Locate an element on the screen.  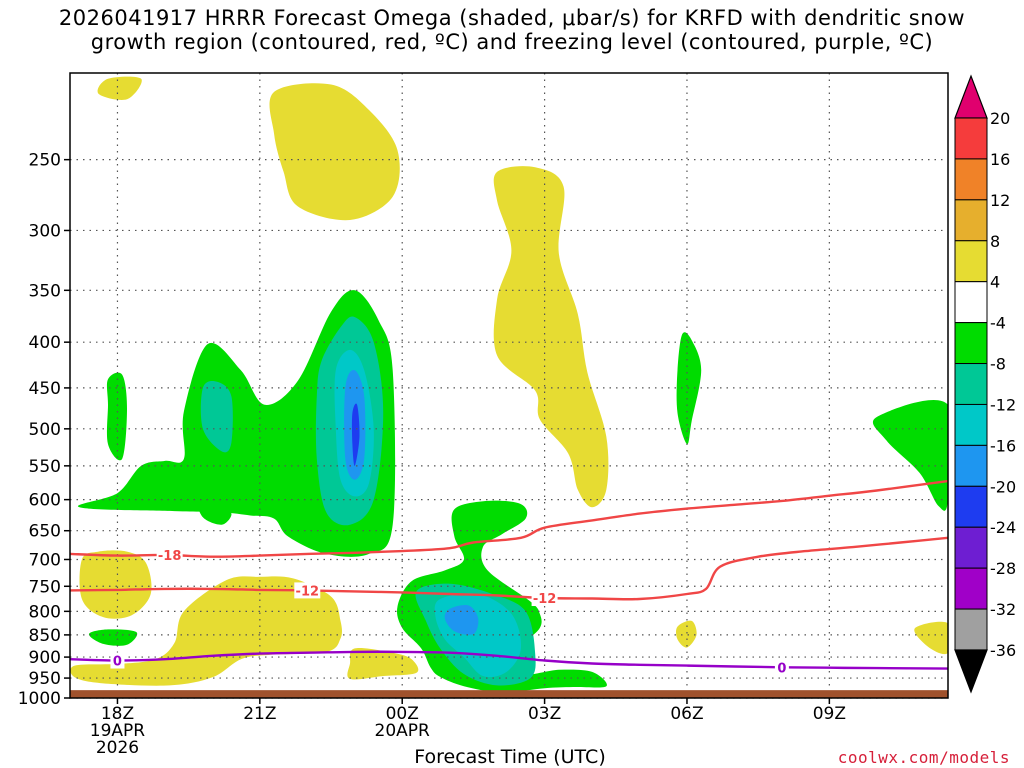
dendritic-label-2: -12 is located at coordinates (545, 599).